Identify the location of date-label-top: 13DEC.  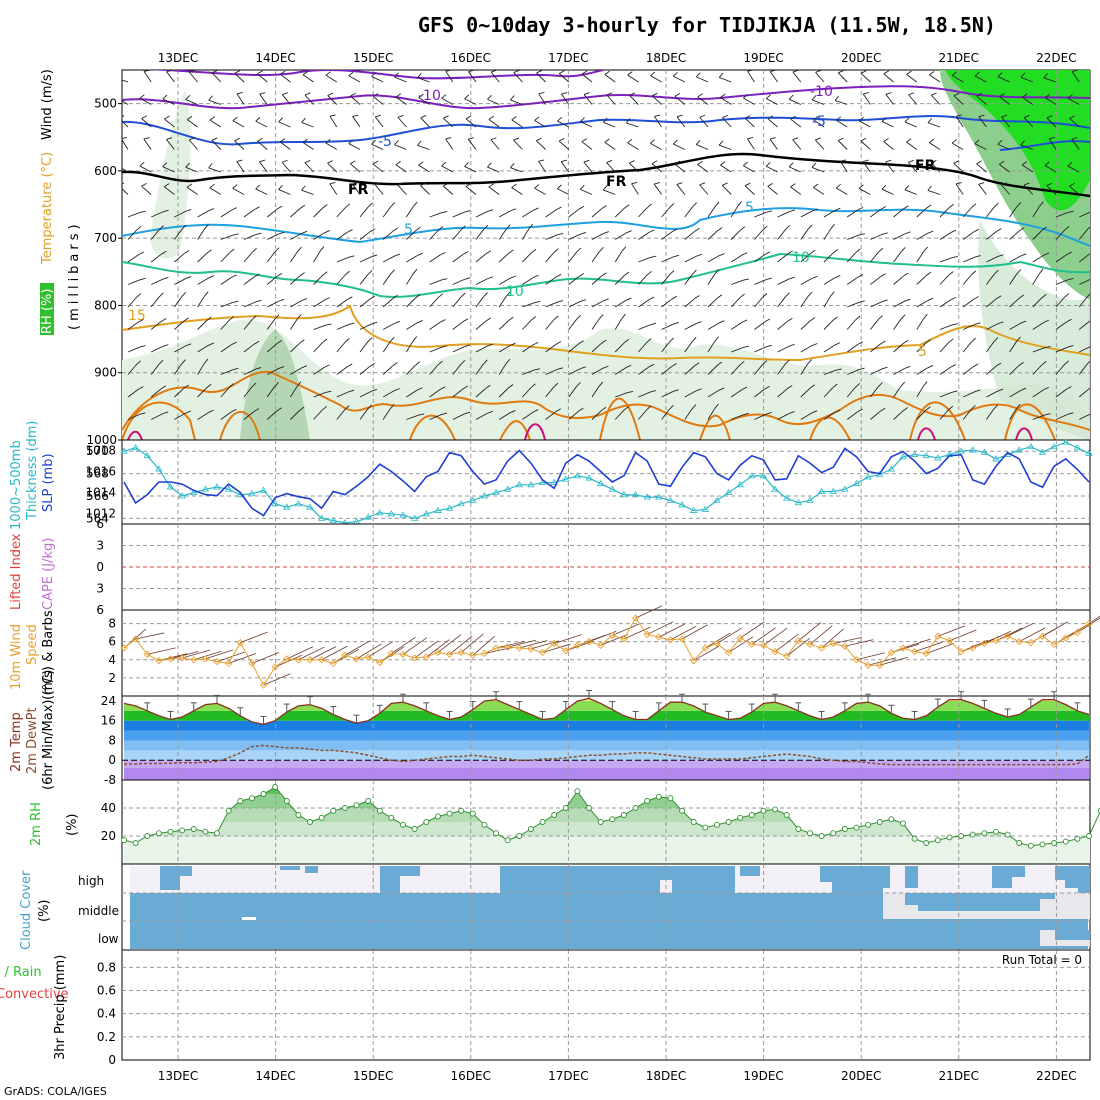
(178, 58).